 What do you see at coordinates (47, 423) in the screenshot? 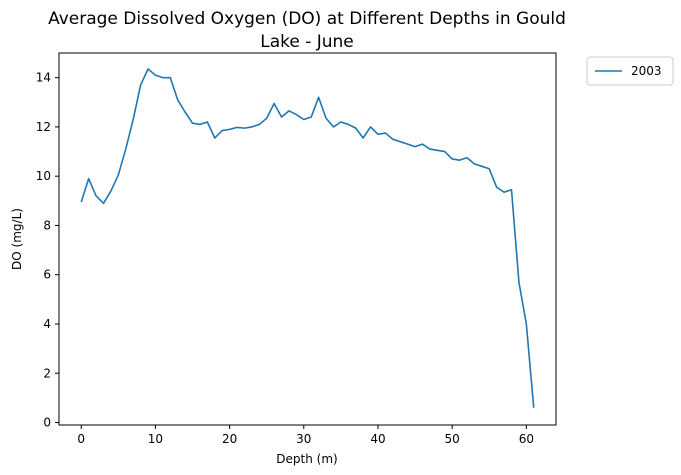
I see `y-tick-label: 0` at bounding box center [47, 423].